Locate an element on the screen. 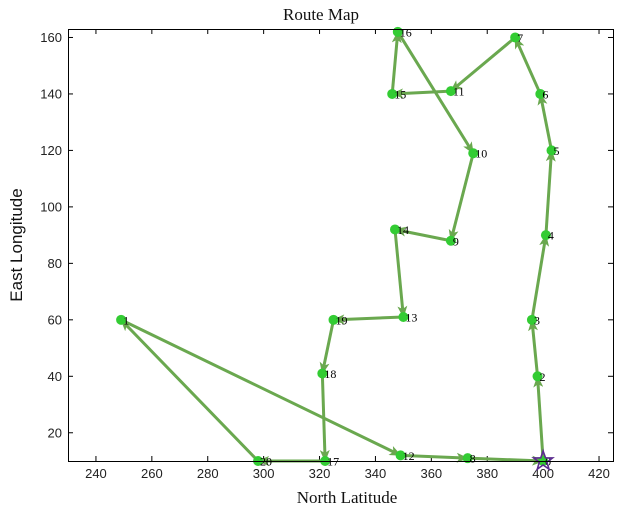  x-tick-label: 240 is located at coordinates (96, 473).